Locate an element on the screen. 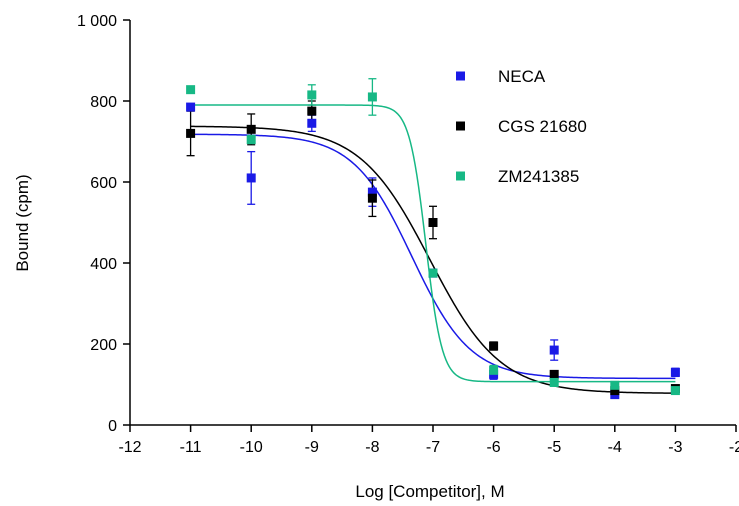  legend: NECA CGS 21680 ZM241385 is located at coordinates (521, 126).